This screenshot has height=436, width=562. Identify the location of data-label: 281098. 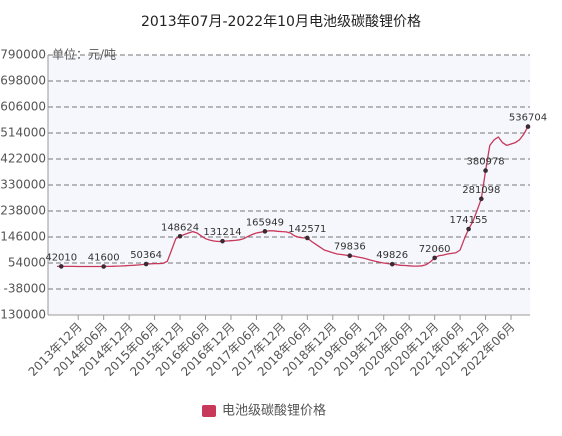
(481, 190).